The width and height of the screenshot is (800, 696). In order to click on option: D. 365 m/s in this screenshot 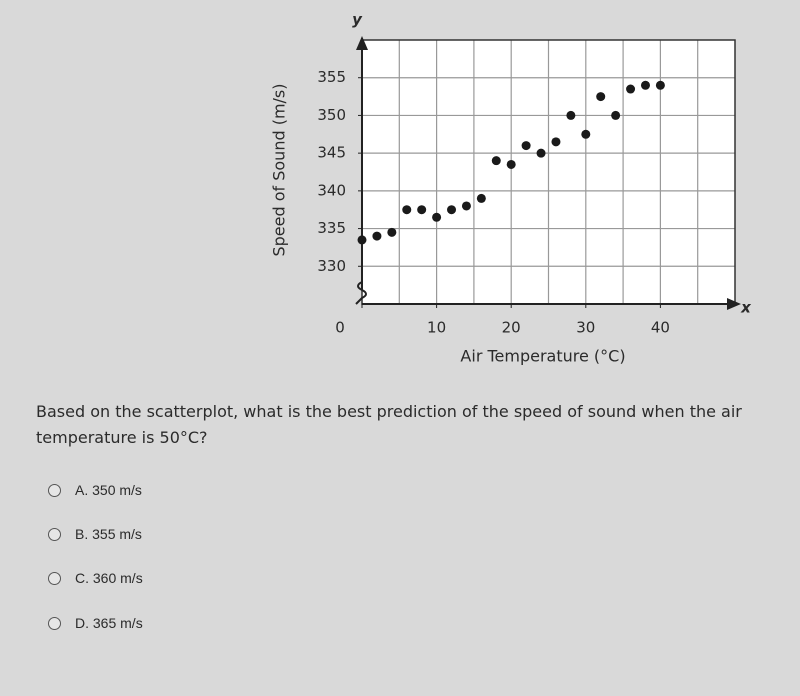, I will do `click(95, 623)`.